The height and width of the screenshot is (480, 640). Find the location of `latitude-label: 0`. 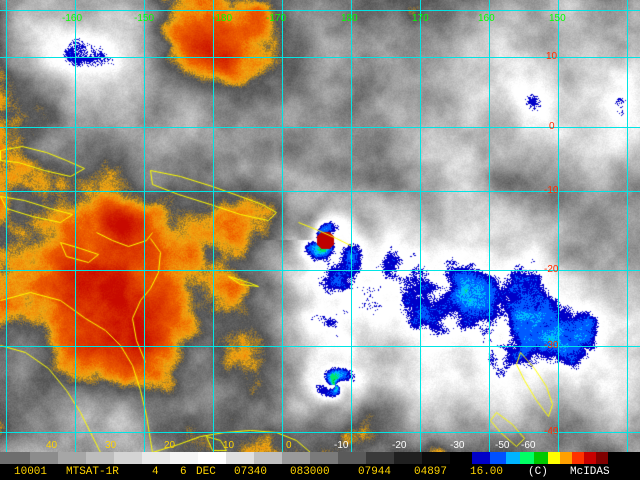

latitude-label: 0 is located at coordinates (552, 126).